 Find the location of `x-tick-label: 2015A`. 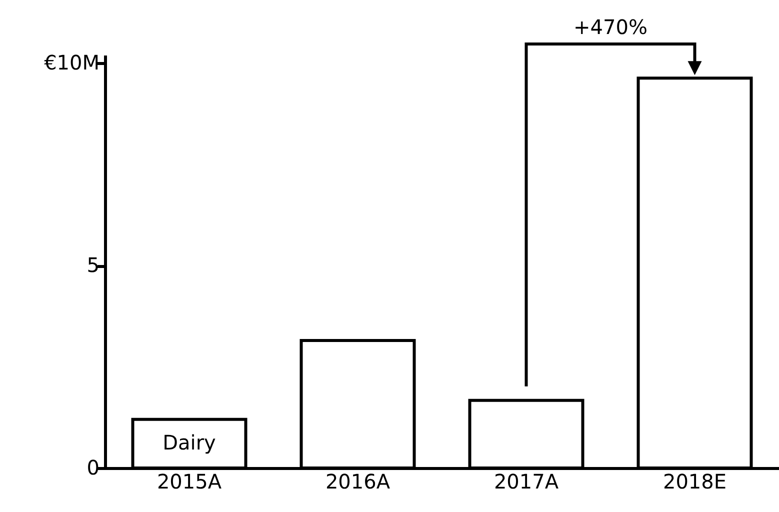

x-tick-label: 2015A is located at coordinates (189, 482).